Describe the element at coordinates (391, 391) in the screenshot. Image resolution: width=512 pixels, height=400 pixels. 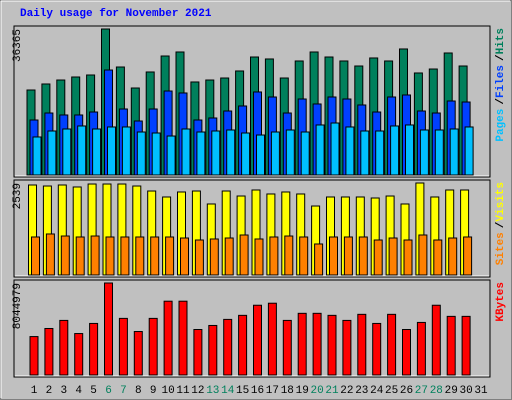
I see `x-tick-label: 25` at that location.